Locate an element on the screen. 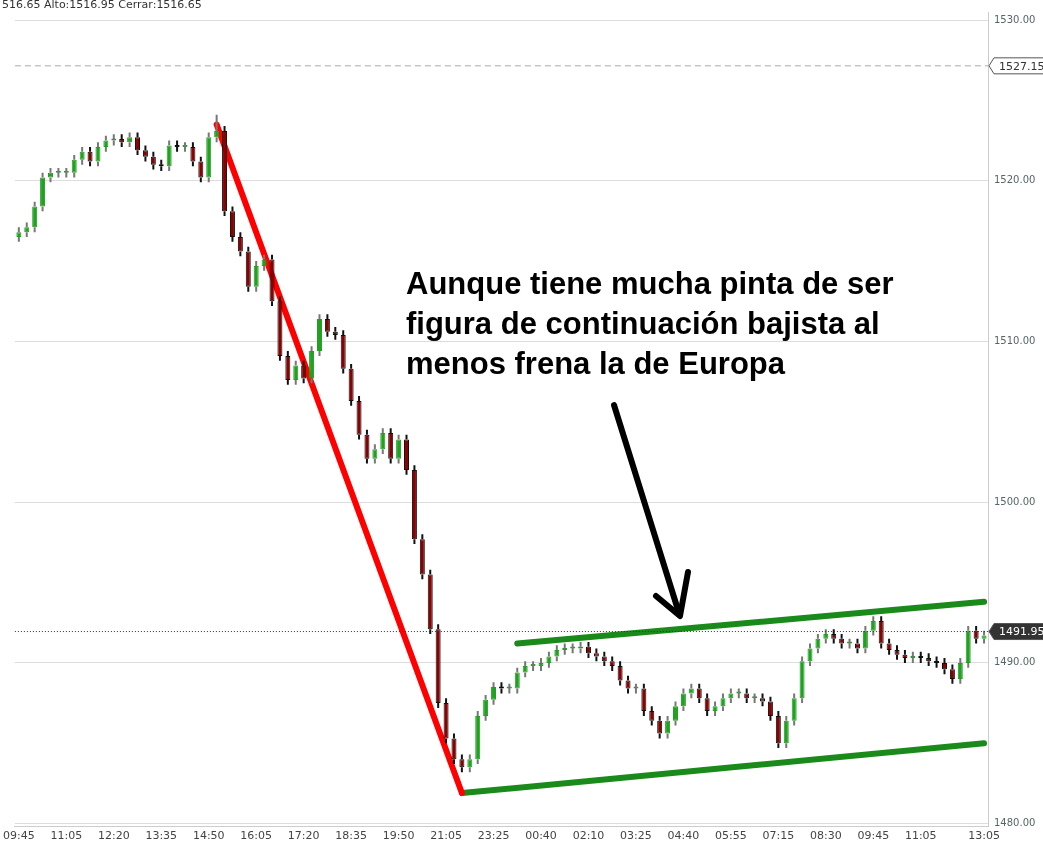 The image size is (1043, 846). annotation: Aunque tiene mucha pinta de ser figura de continuación bajista al menos frena la de Europa is located at coordinates (650, 324).